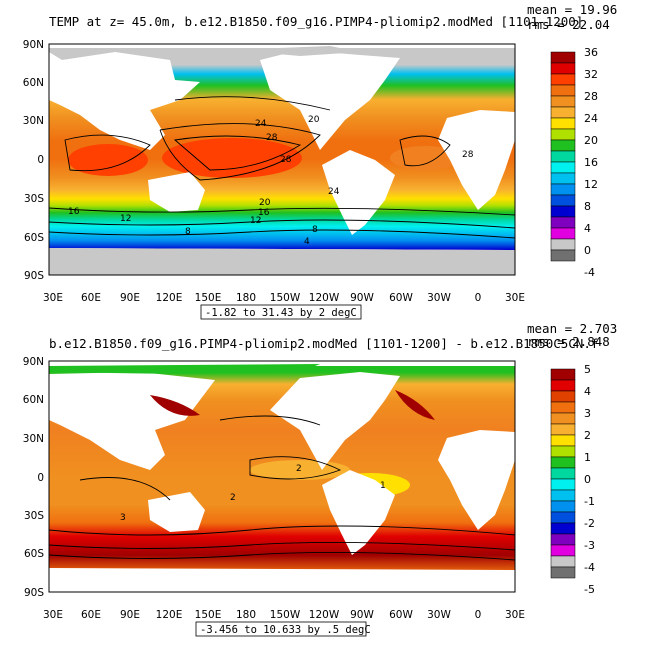 Image resolution: width=647 pixels, height=647 pixels. I want to click on lon-tick: 60W, so click(401, 615).